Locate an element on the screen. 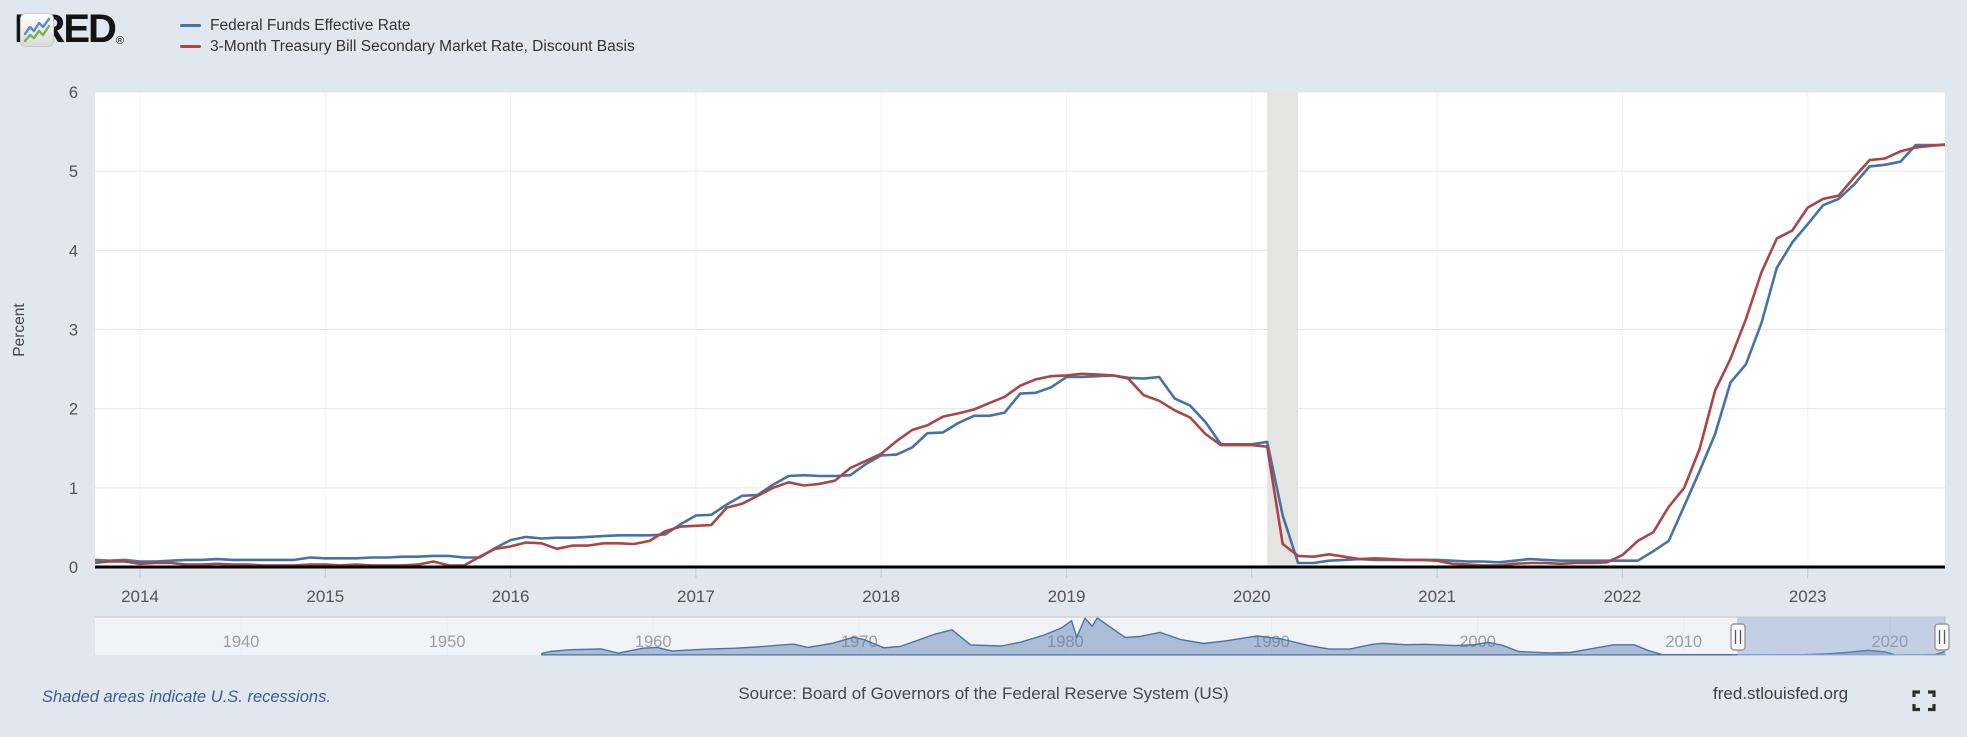 The height and width of the screenshot is (737, 1967). navigator-decade-label: 2010 is located at coordinates (1683, 642).